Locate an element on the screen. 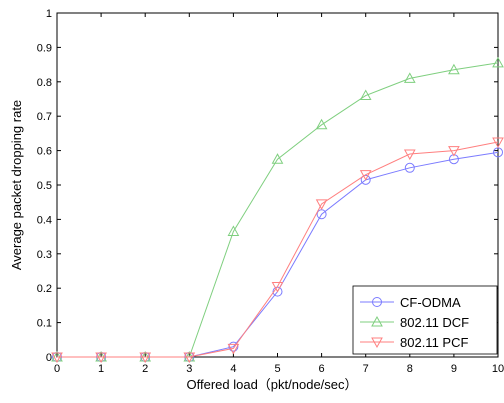 Image resolution: width=504 pixels, height=403 pixels. legend-item: CF-ODMA is located at coordinates (410, 302).